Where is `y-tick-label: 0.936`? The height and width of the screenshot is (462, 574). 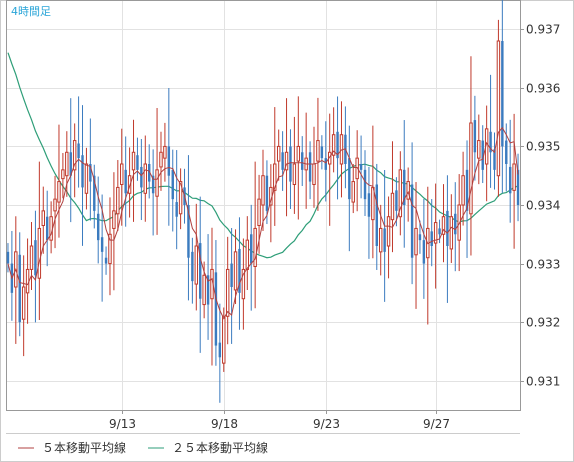
y-tick-label: 0.936 is located at coordinates (543, 89).